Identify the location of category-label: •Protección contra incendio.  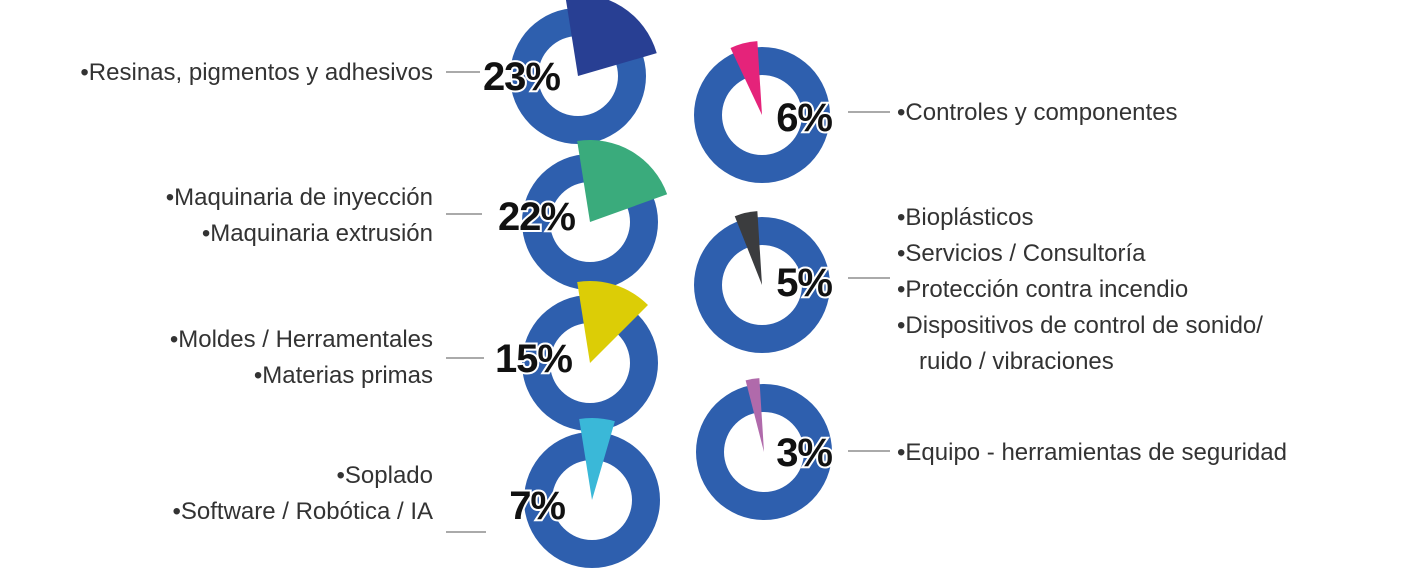
(1042, 289).